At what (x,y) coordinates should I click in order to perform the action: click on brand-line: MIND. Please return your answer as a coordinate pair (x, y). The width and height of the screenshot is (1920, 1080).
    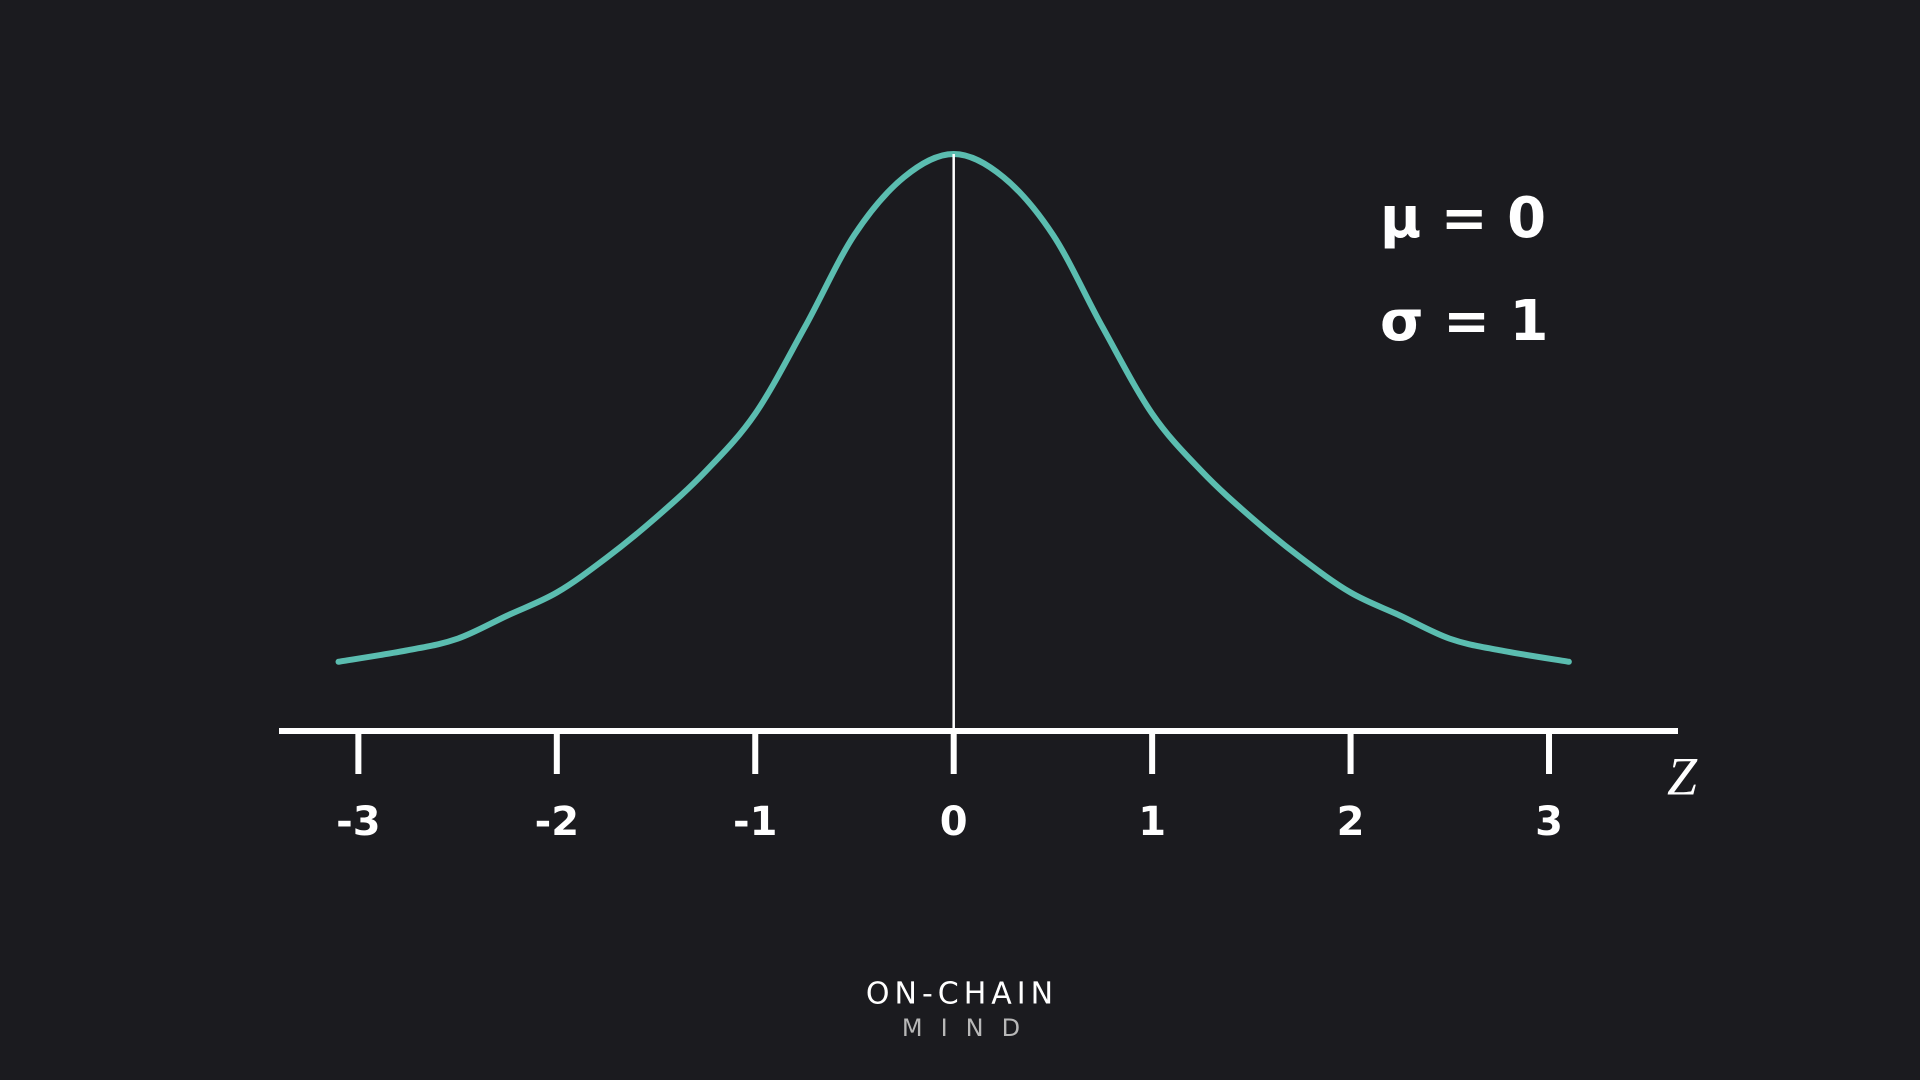
    Looking at the image, I should click on (970, 1028).